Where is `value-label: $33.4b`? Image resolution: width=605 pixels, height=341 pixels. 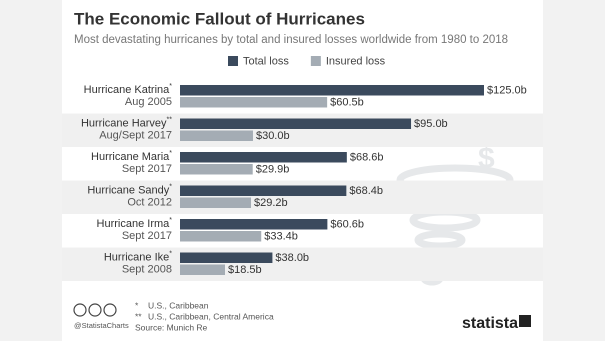
value-label: $33.4b is located at coordinates (281, 236).